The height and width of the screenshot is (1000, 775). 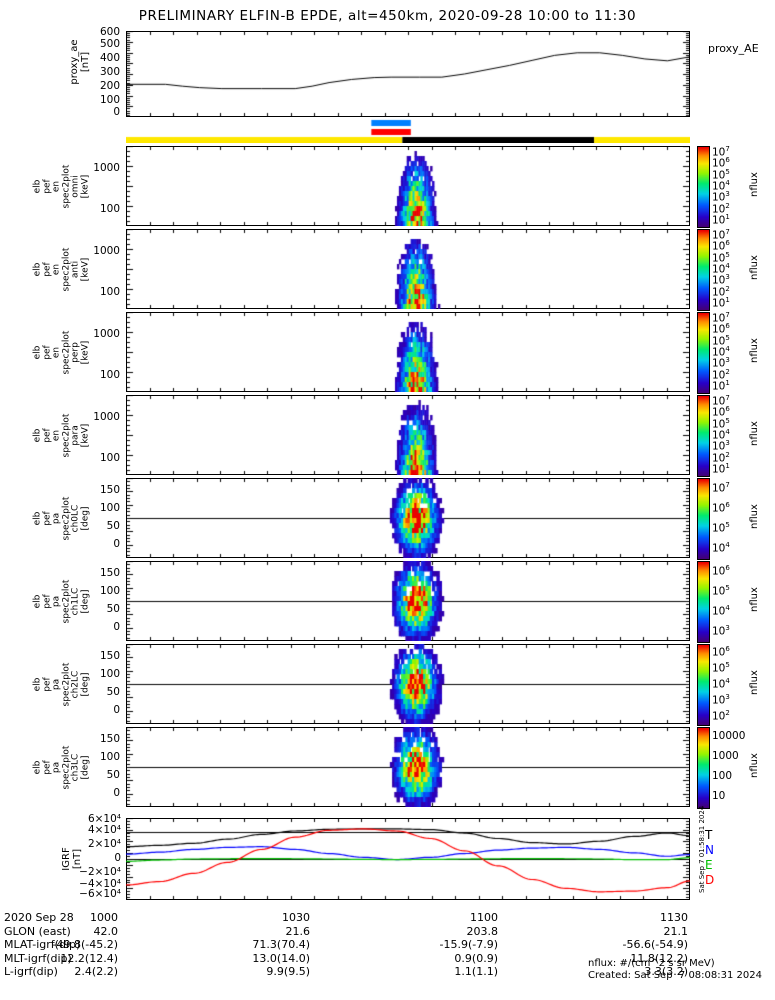 What do you see at coordinates (721, 280) in the screenshot?
I see `en_anti-cbar-tick-4: 10³` at bounding box center [721, 280].